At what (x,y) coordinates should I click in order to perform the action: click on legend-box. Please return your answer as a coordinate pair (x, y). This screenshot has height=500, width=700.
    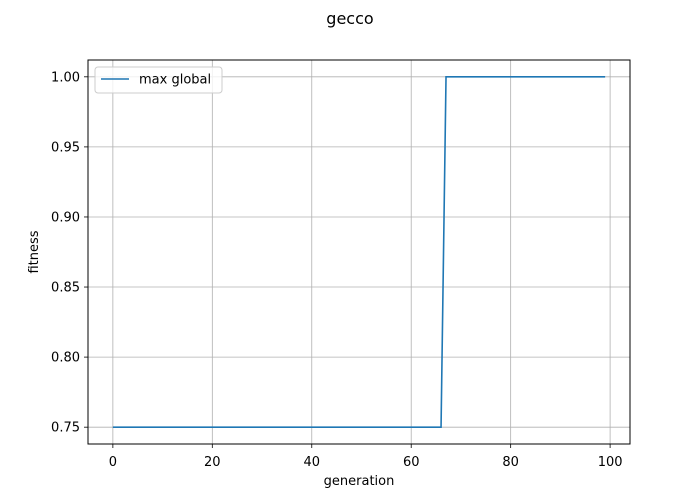
    Looking at the image, I should click on (158, 80).